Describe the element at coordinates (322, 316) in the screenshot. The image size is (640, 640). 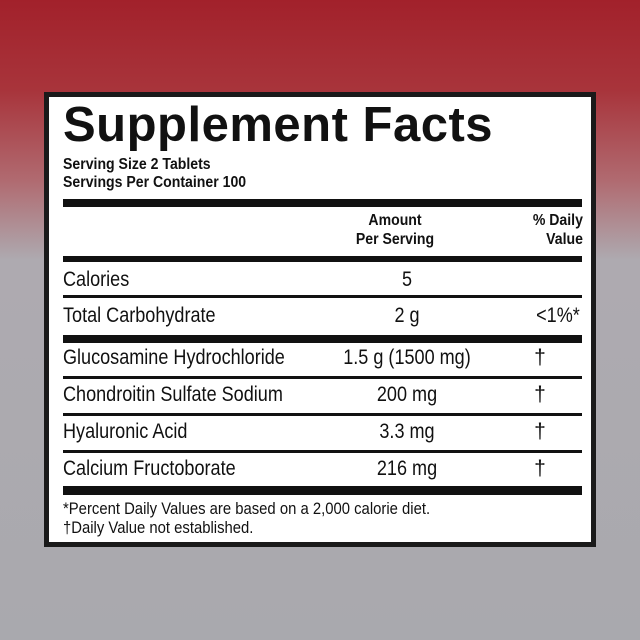
I see `table-row: Total Carbohydrate 2 g <1%*` at that location.